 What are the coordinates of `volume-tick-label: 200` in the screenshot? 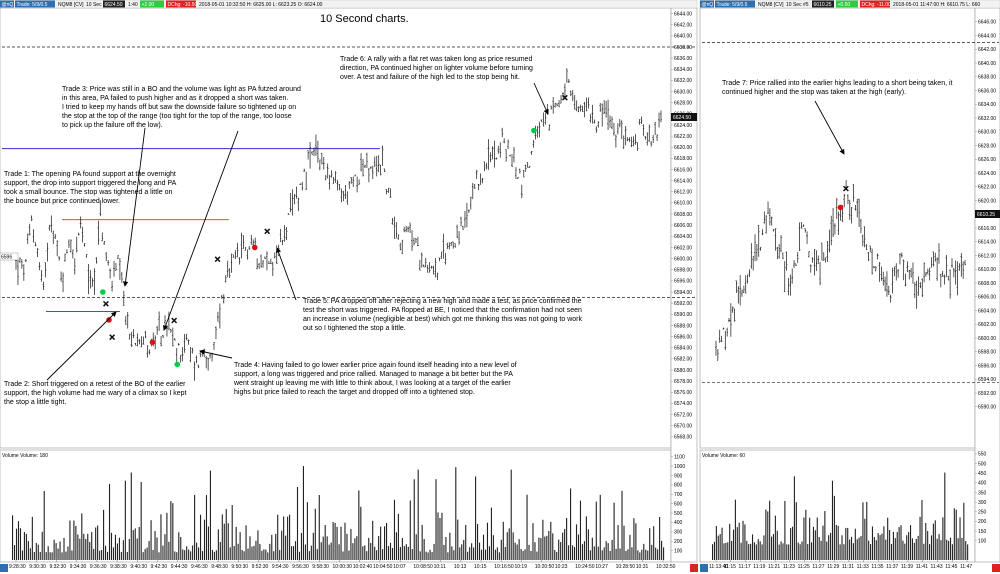 It's located at (678, 542).